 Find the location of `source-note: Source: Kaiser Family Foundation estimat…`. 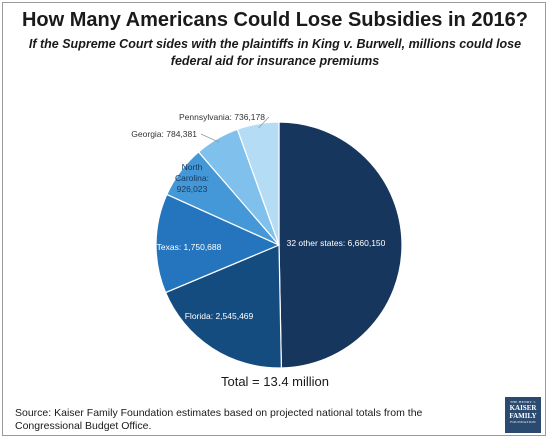

source-note: Source: Kaiser Family Foundation estimat… is located at coordinates (219, 419).